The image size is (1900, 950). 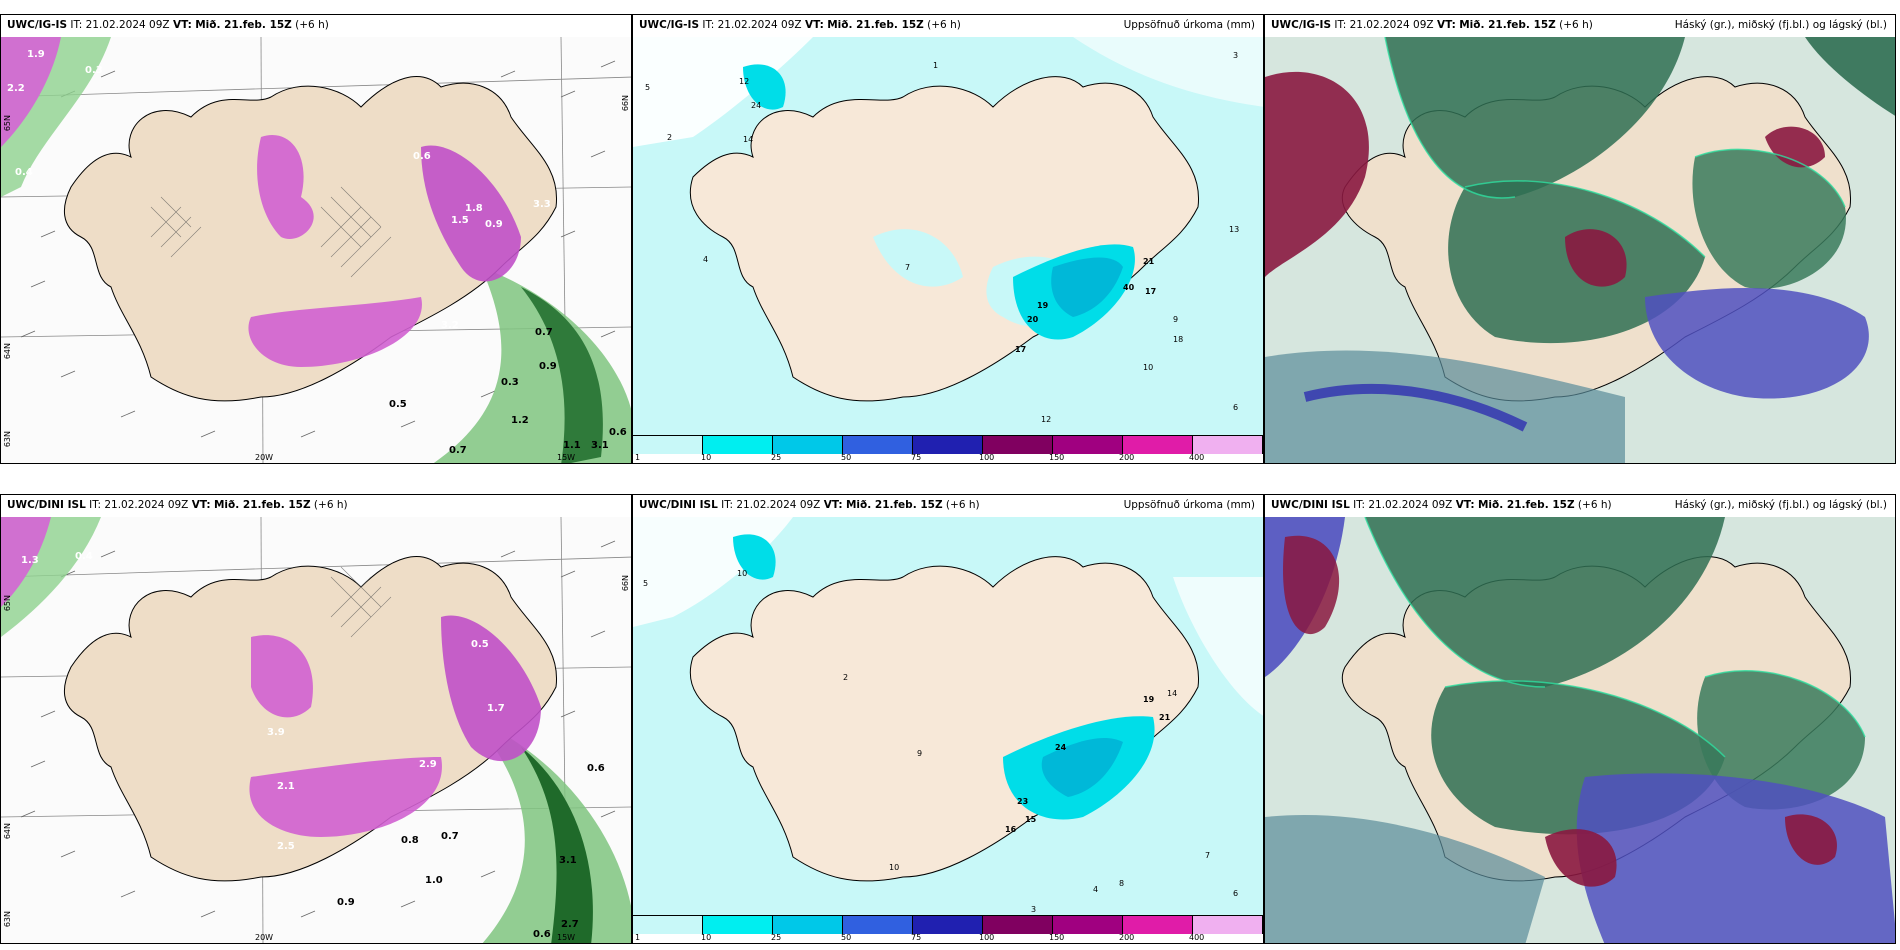 What do you see at coordinates (846, 937) in the screenshot?
I see `colorbar-tick: 50` at bounding box center [846, 937].